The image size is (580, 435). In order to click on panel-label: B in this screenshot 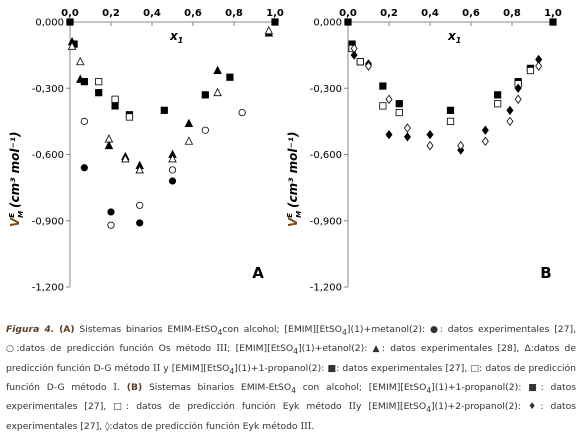, I will do `click(545, 273)`.